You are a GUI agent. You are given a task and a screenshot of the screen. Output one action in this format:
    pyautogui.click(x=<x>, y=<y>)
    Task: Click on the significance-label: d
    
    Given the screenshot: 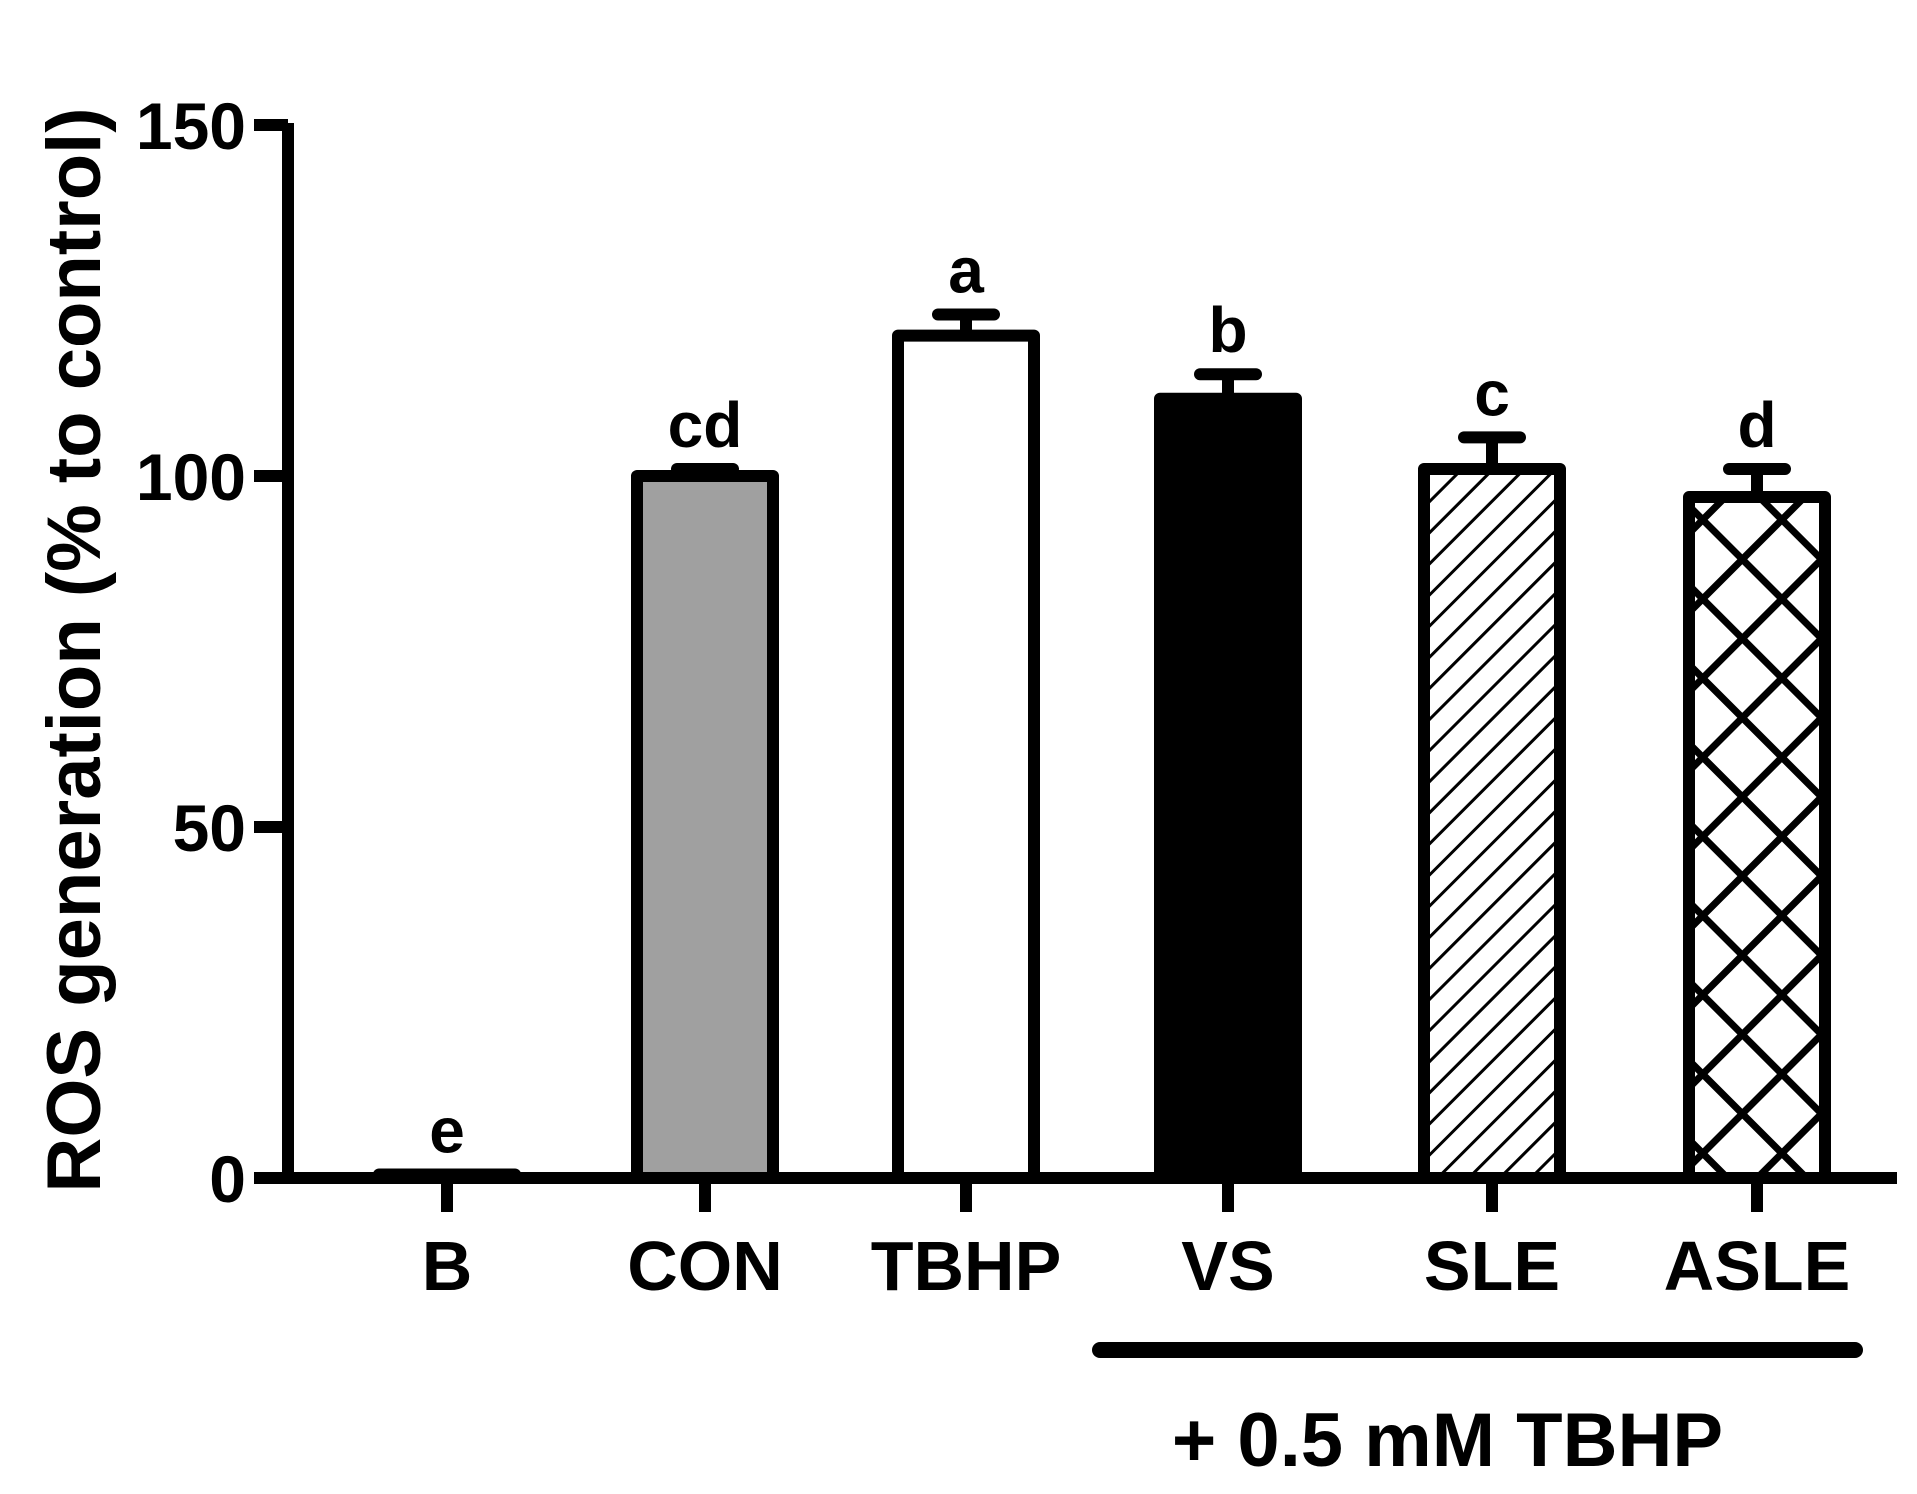 What is the action you would take?
    pyautogui.click(x=1756, y=425)
    